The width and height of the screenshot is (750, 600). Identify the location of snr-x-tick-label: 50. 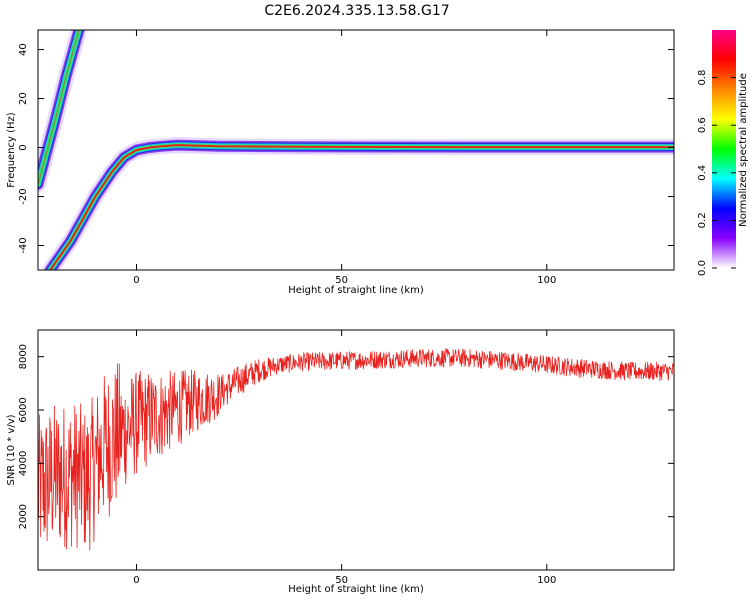
(341, 580).